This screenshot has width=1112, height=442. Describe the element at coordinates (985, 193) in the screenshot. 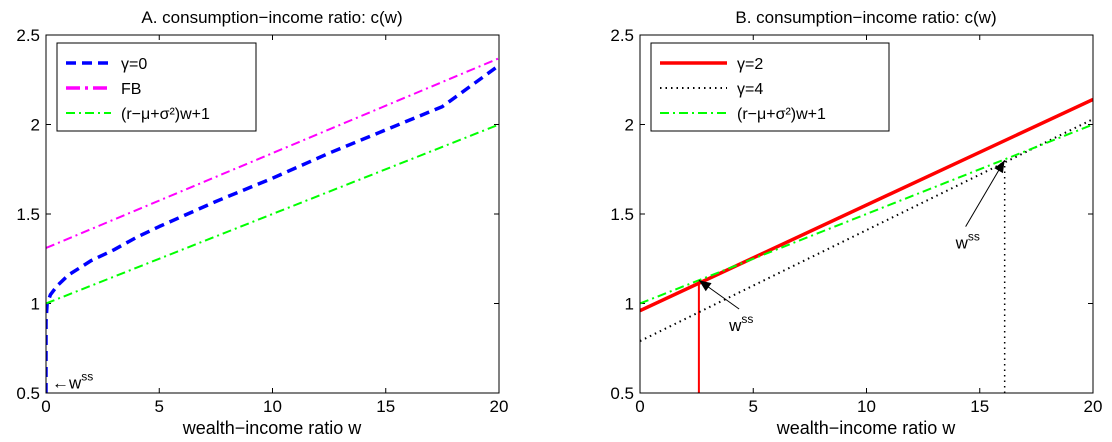

I see `annotation-arrow` at that location.